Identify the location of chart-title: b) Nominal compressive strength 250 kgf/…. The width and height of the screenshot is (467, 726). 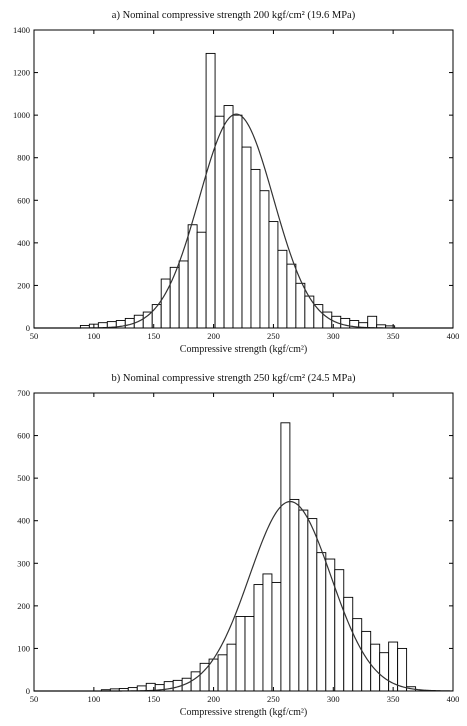
(233, 378).